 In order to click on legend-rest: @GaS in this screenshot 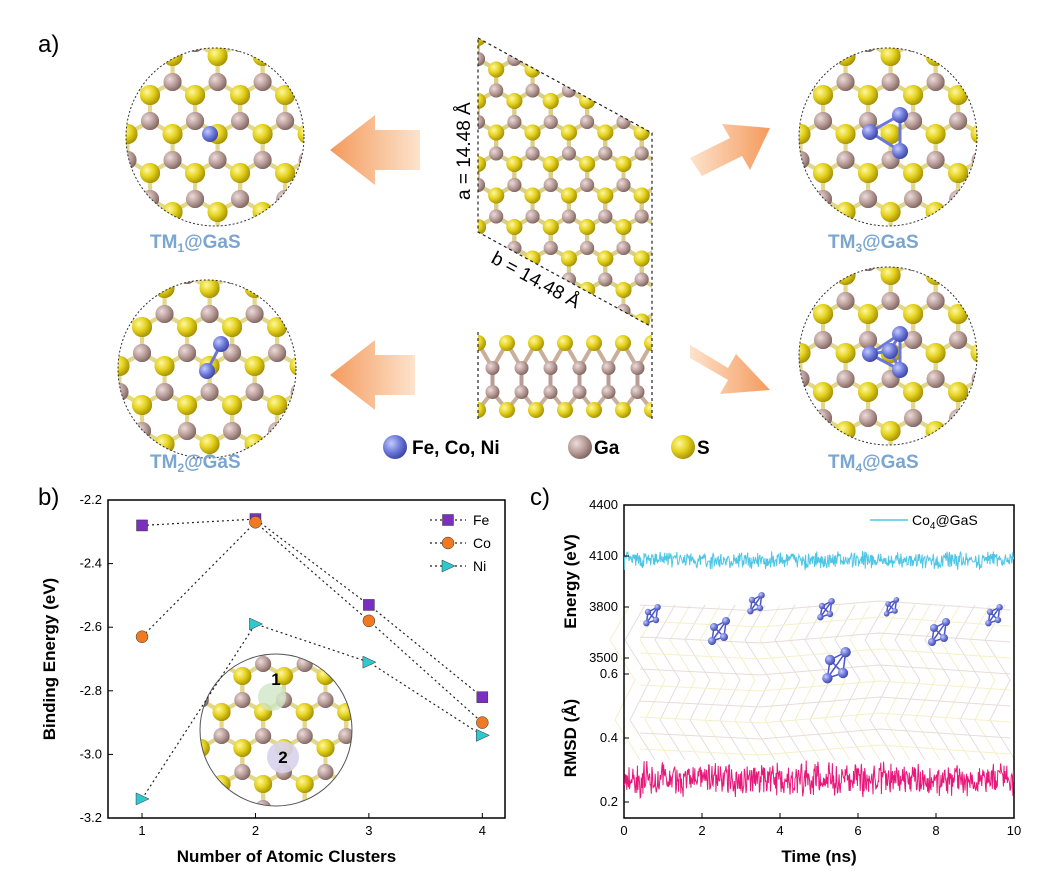, I will do `click(956, 520)`.